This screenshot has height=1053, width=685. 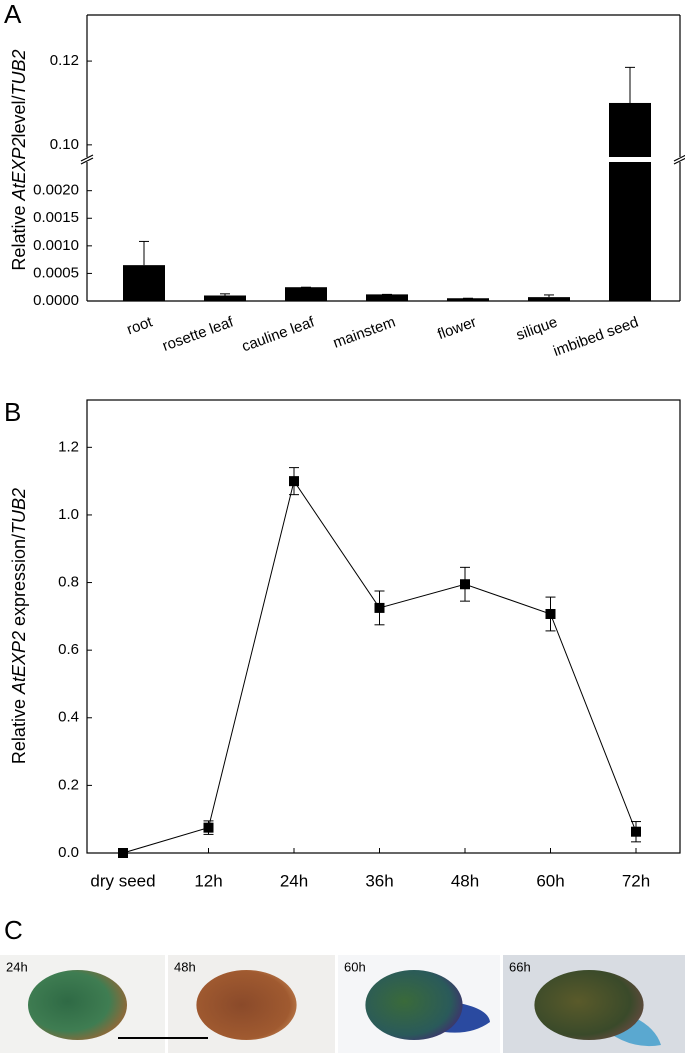 What do you see at coordinates (64, 60) in the screenshot?
I see `y-tick-label: 0.12` at bounding box center [64, 60].